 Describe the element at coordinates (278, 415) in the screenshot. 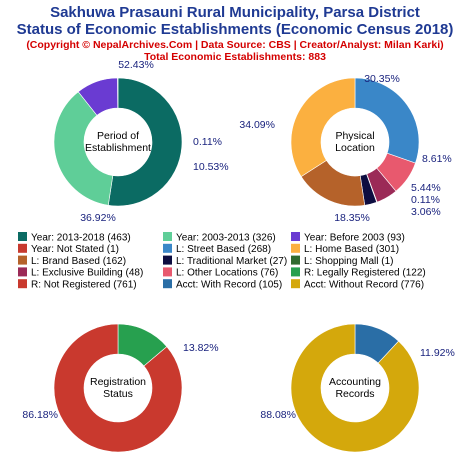

I see `slice-label-acct-without-record: 88.08%` at that location.